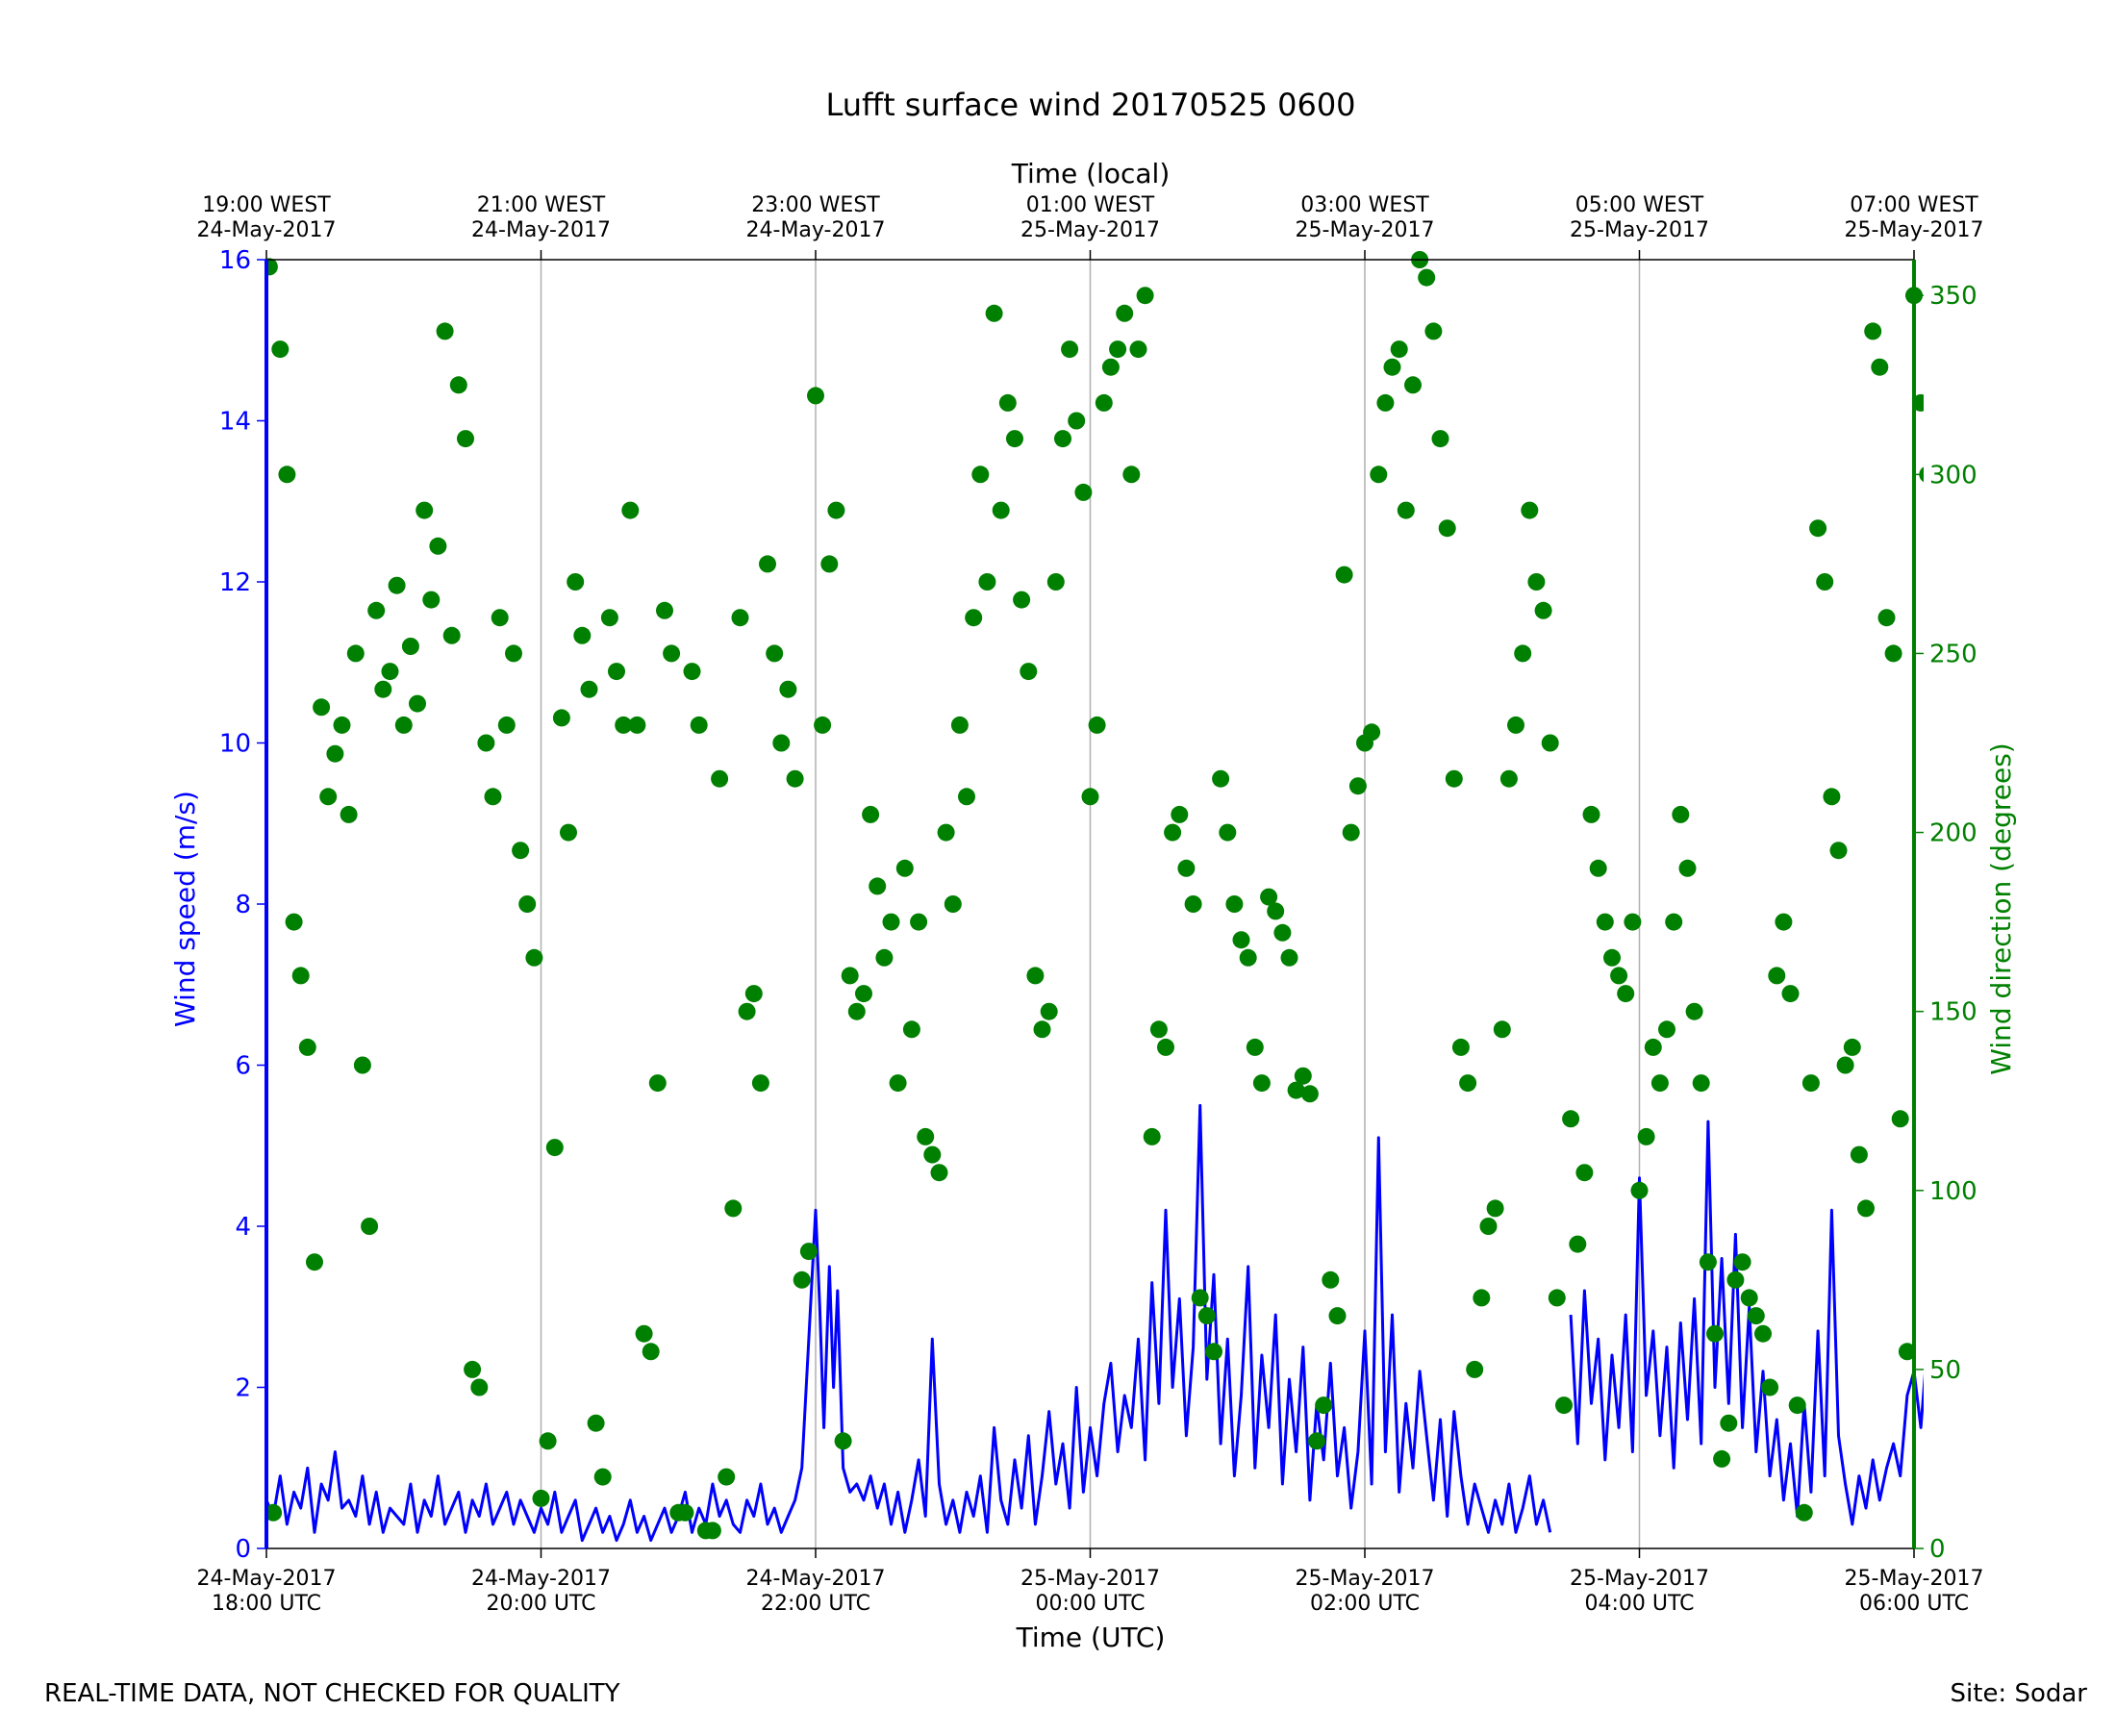  I want to click on x-tick-label-bottom: 25-May-2017, so click(1914, 1579).